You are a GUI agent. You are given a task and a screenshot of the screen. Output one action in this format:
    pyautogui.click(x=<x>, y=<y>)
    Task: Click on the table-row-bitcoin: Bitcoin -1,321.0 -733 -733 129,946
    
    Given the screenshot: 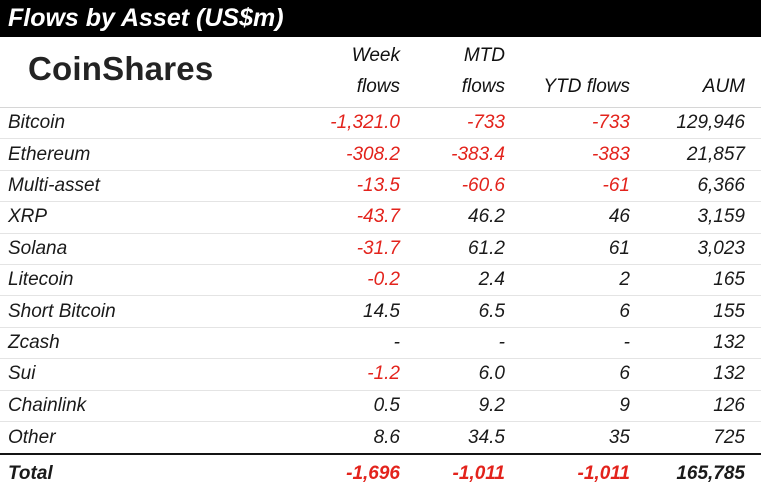 What is the action you would take?
    pyautogui.click(x=380, y=124)
    